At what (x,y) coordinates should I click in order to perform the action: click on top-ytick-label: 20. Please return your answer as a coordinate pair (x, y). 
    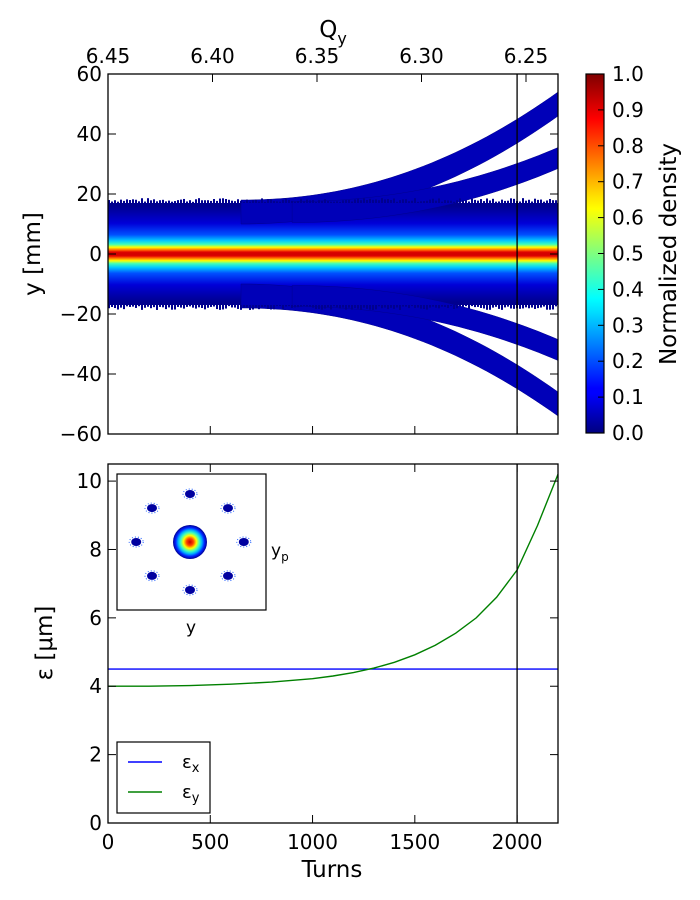
    Looking at the image, I should click on (89, 194).